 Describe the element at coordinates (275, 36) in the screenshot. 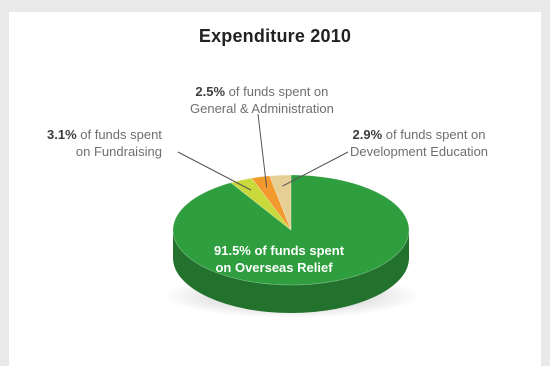

I see `chart-title: Expenditure 2010` at that location.